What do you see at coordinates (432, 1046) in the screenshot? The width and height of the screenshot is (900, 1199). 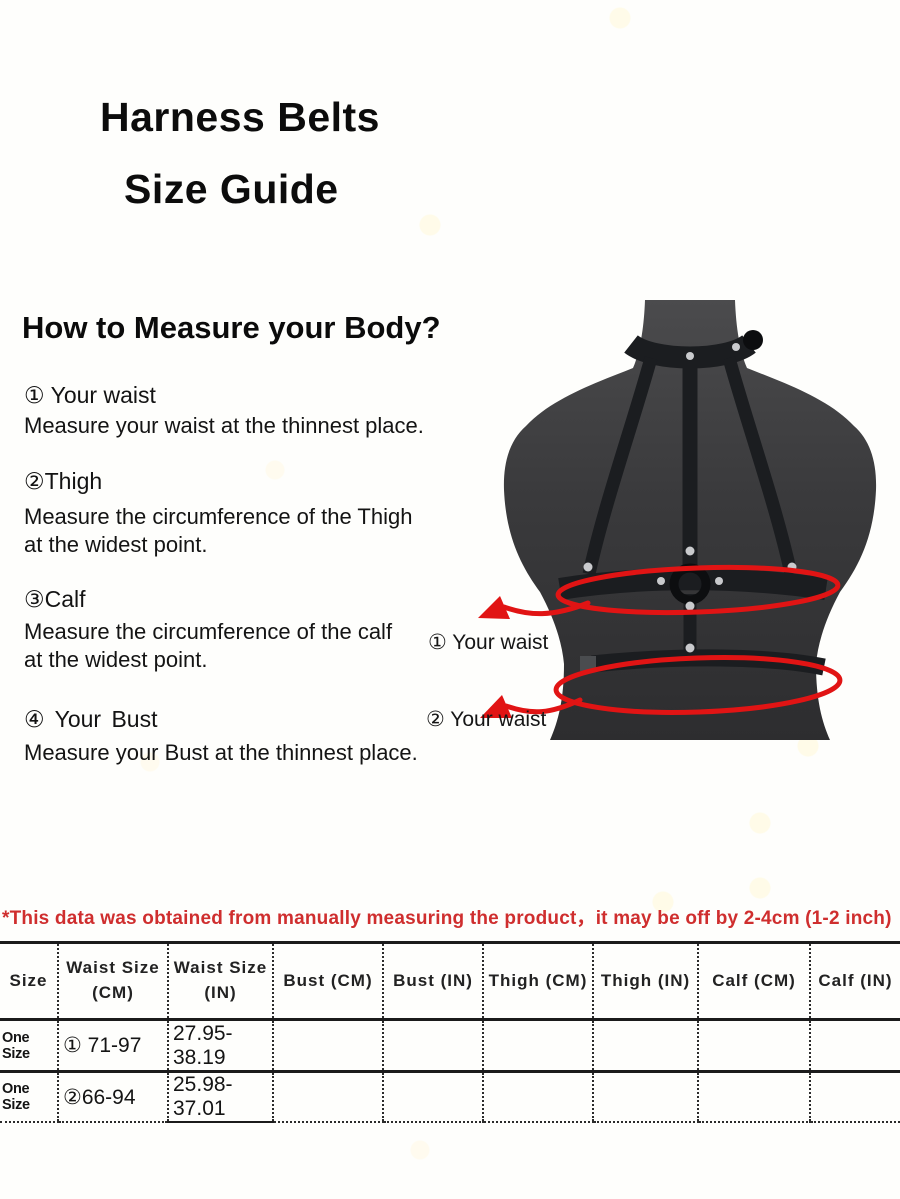 I see `row1-bust-in` at bounding box center [432, 1046].